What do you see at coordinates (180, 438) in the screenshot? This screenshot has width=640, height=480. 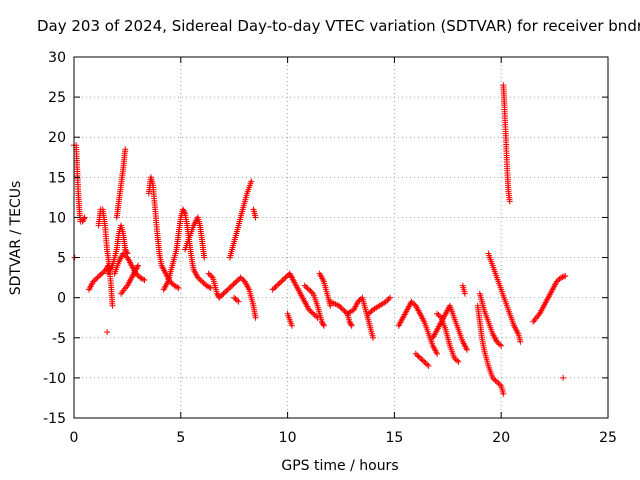 I see `x-tick-label: 5` at bounding box center [180, 438].